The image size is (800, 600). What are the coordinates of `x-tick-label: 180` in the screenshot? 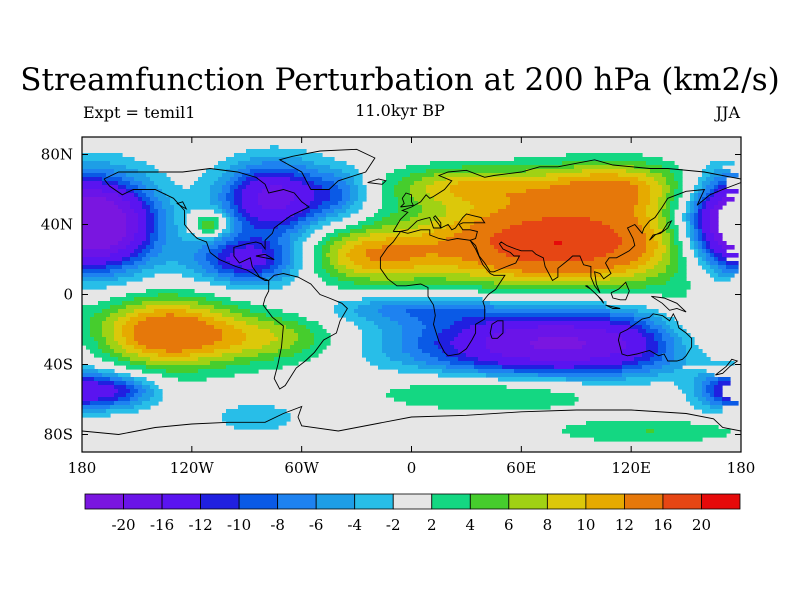 It's located at (82, 468).